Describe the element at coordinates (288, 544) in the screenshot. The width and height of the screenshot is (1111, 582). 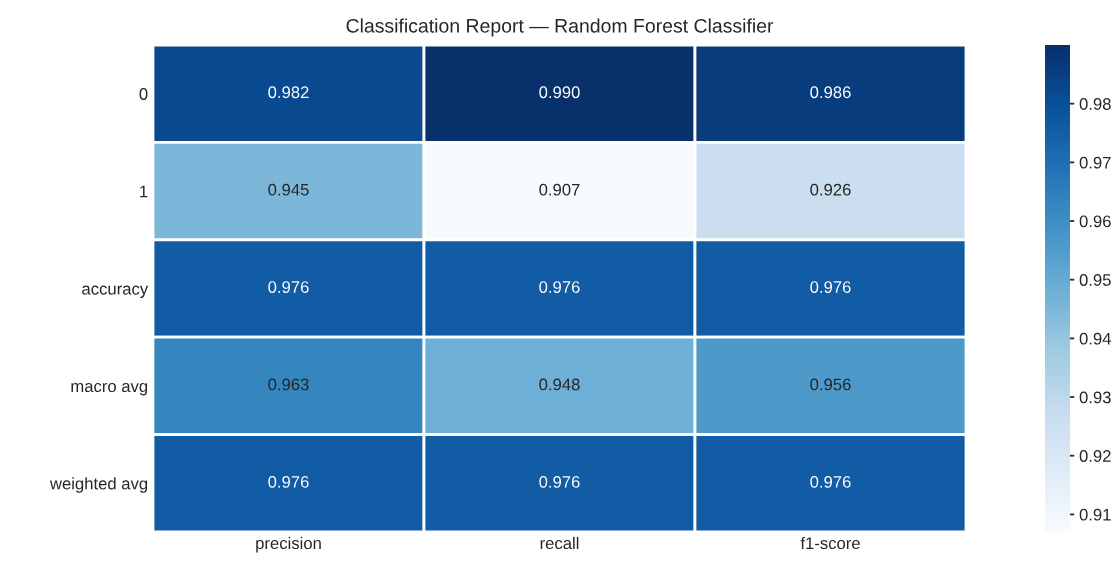
I see `x-tick-label: precision` at that location.